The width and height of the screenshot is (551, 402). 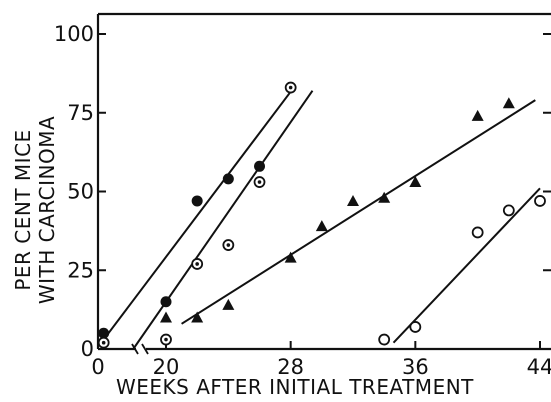 What do you see at coordinates (290, 367) in the screenshot?
I see `x-tick-label: 28` at bounding box center [290, 367].